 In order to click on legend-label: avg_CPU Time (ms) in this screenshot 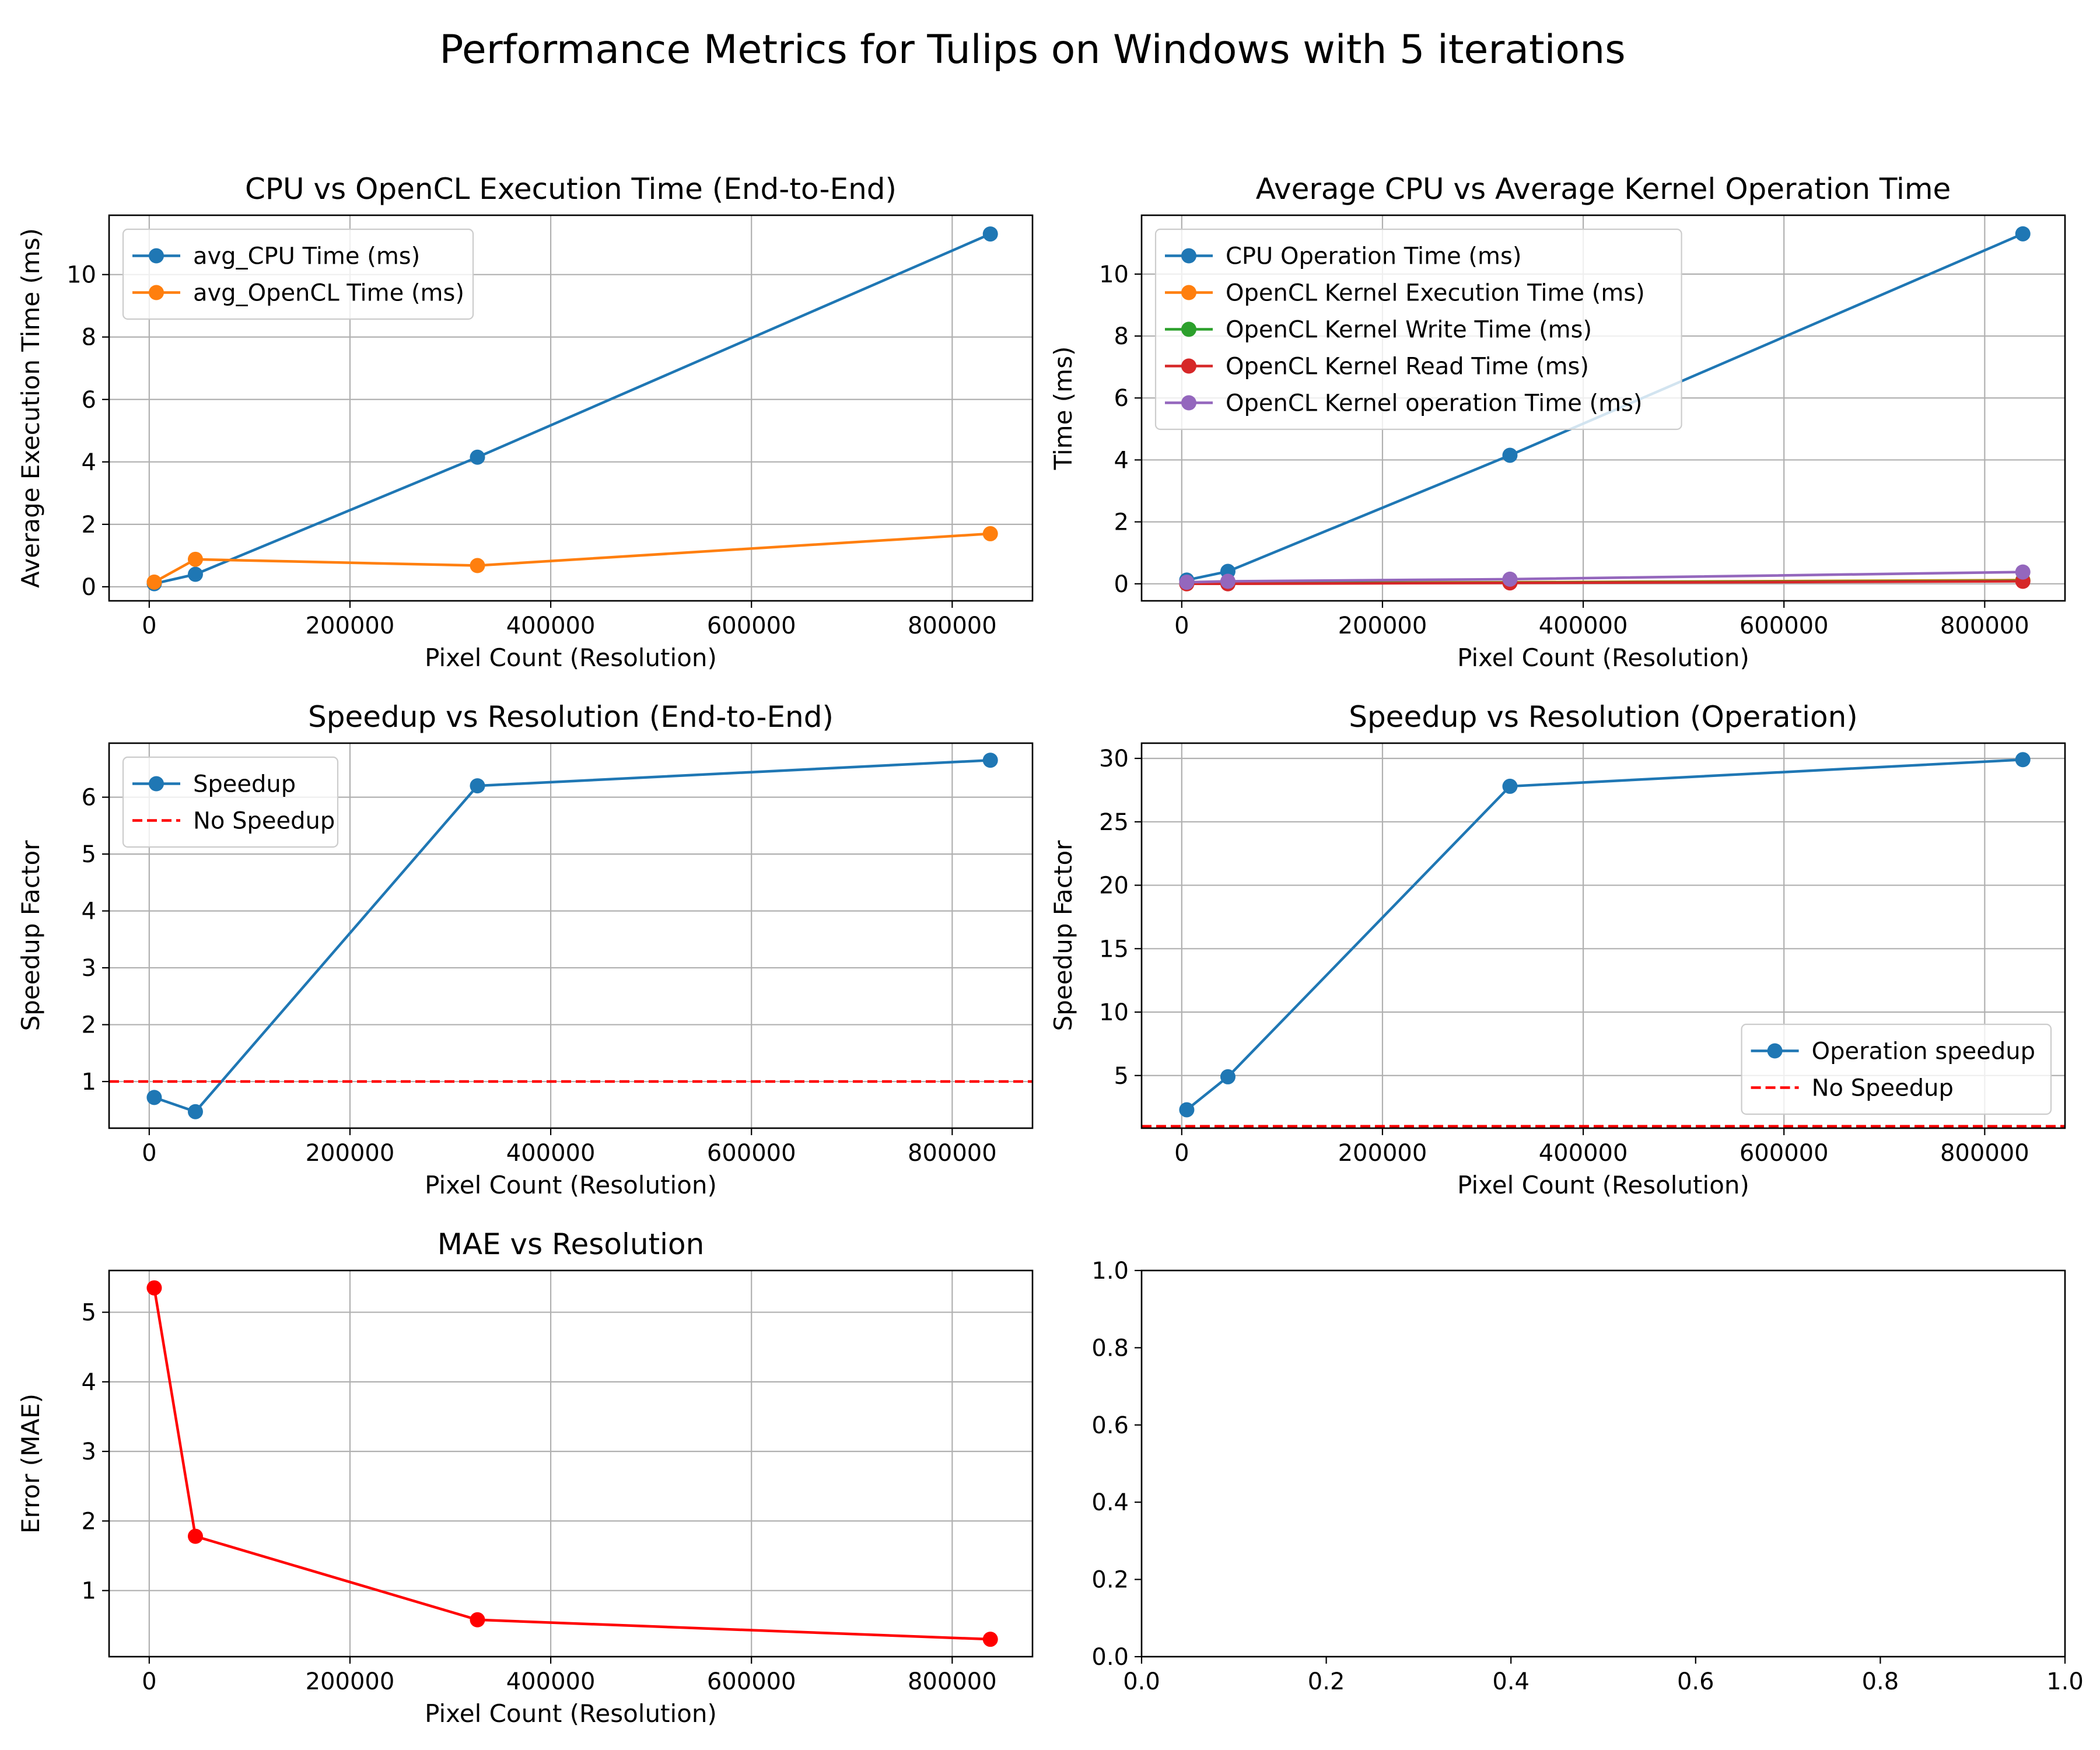, I will do `click(307, 256)`.